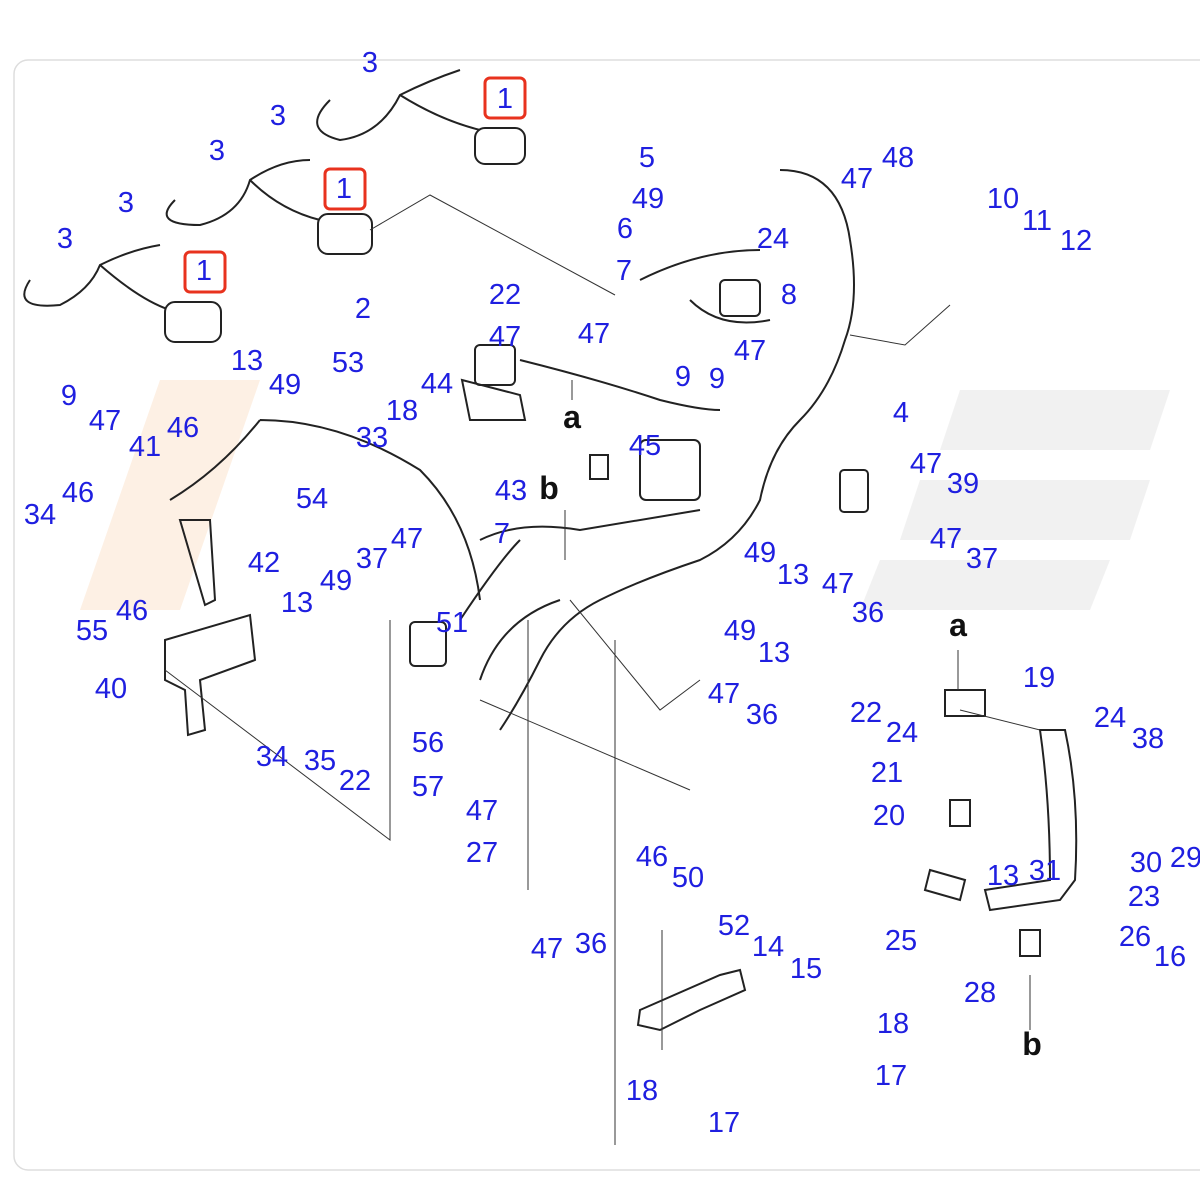 The width and height of the screenshot is (1200, 1200). Describe the element at coordinates (428, 787) in the screenshot. I see `part-number: 57` at that location.